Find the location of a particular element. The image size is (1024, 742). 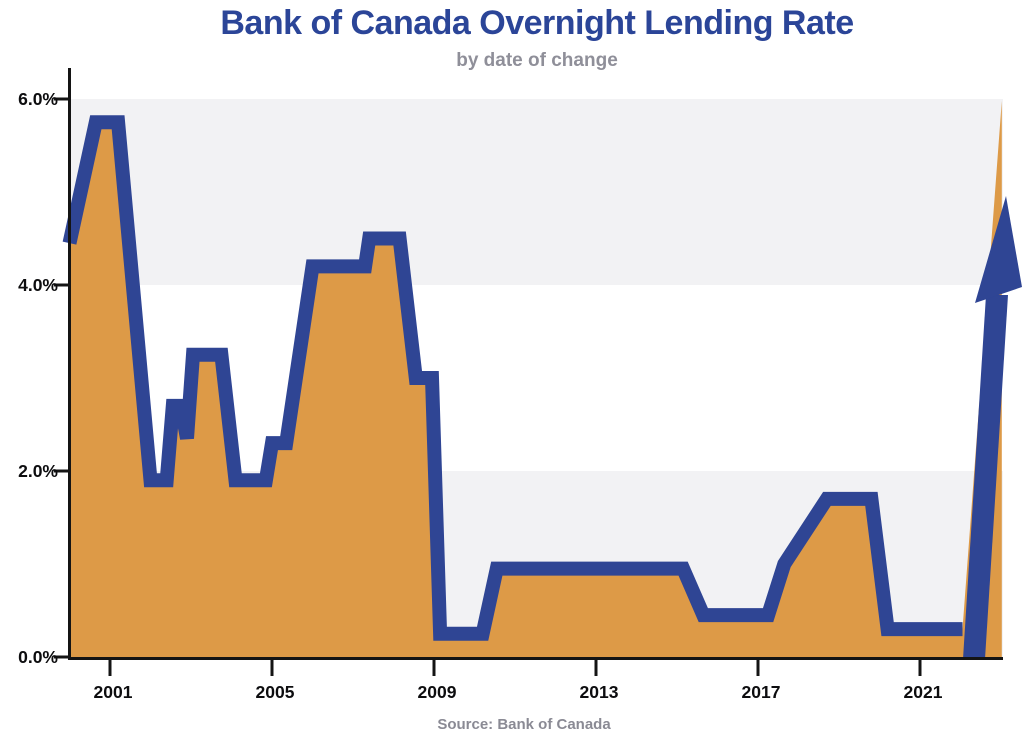

x-axis-tick-label: 2001 is located at coordinates (113, 692).